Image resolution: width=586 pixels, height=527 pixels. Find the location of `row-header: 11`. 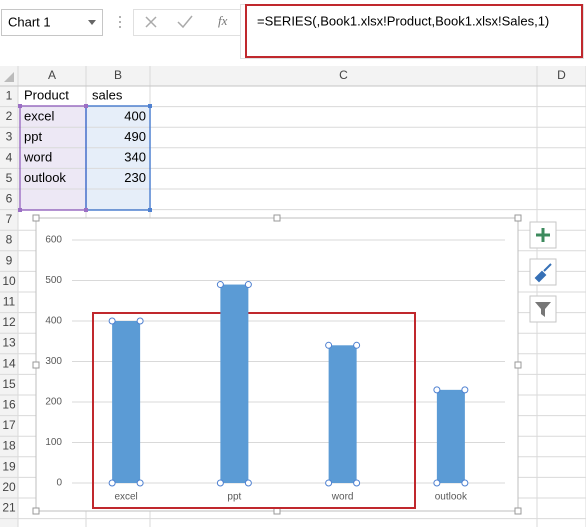

row-header: 11 is located at coordinates (9, 301).